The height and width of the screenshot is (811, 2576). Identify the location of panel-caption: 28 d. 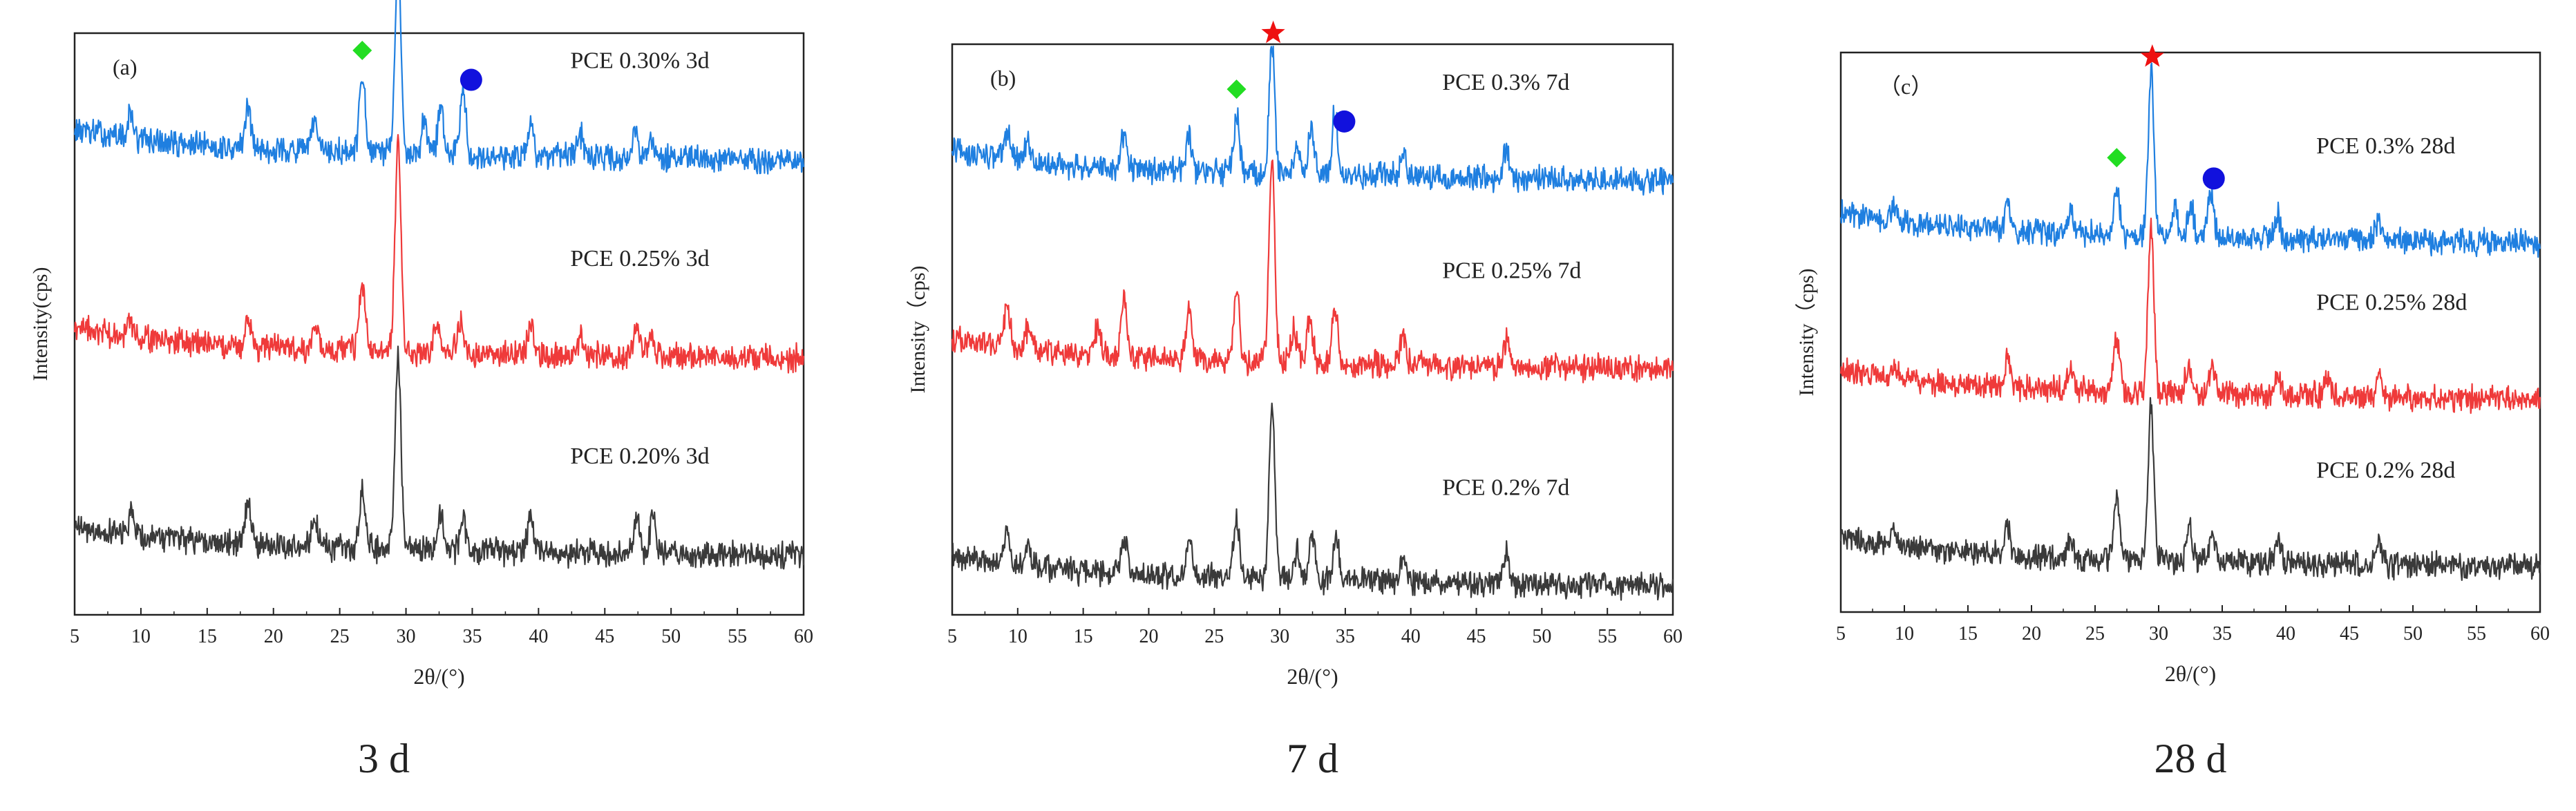
(2190, 759).